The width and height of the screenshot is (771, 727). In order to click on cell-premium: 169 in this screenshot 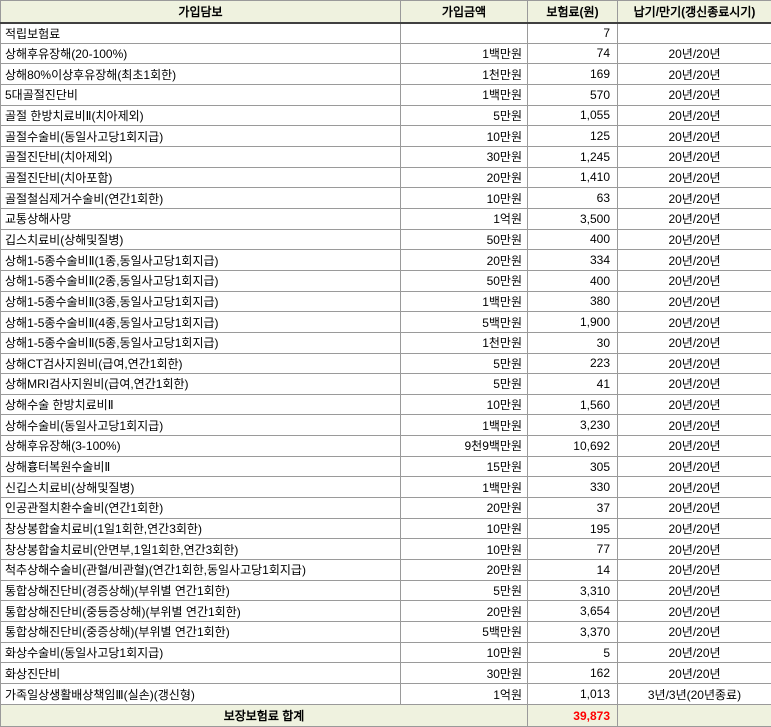, I will do `click(572, 74)`.